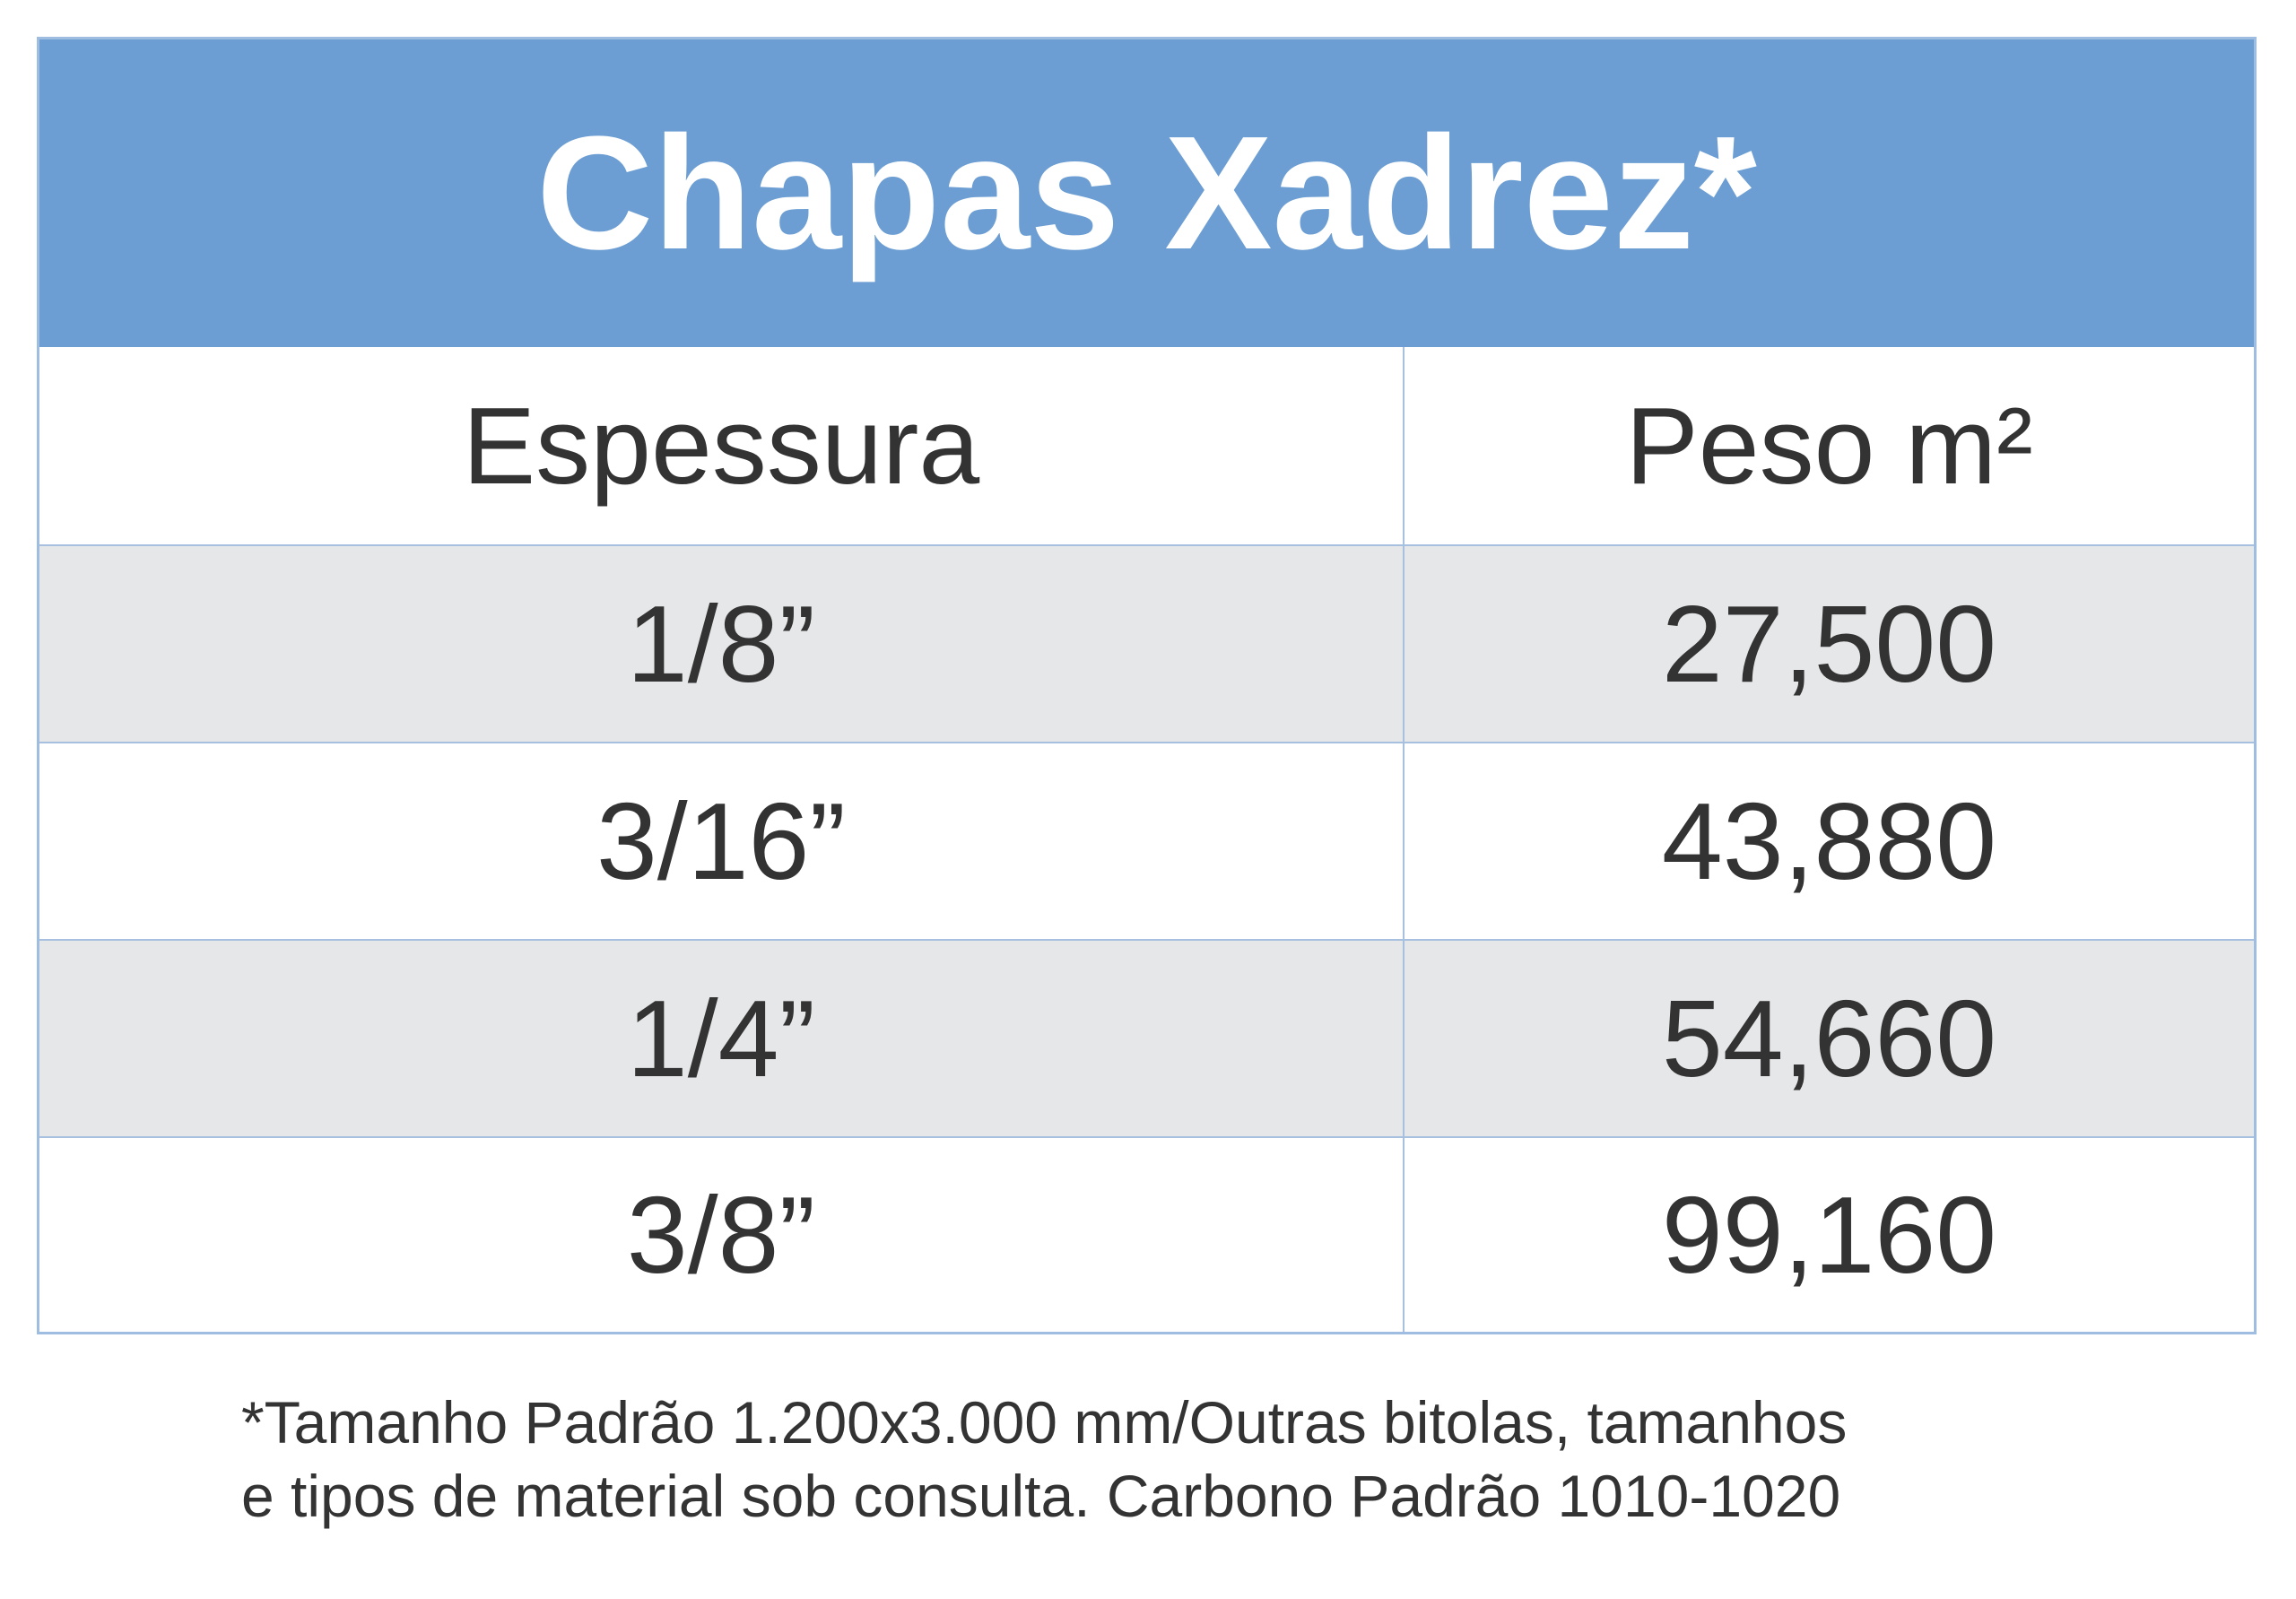  What do you see at coordinates (722, 446) in the screenshot?
I see `column-header: Espessura` at bounding box center [722, 446].